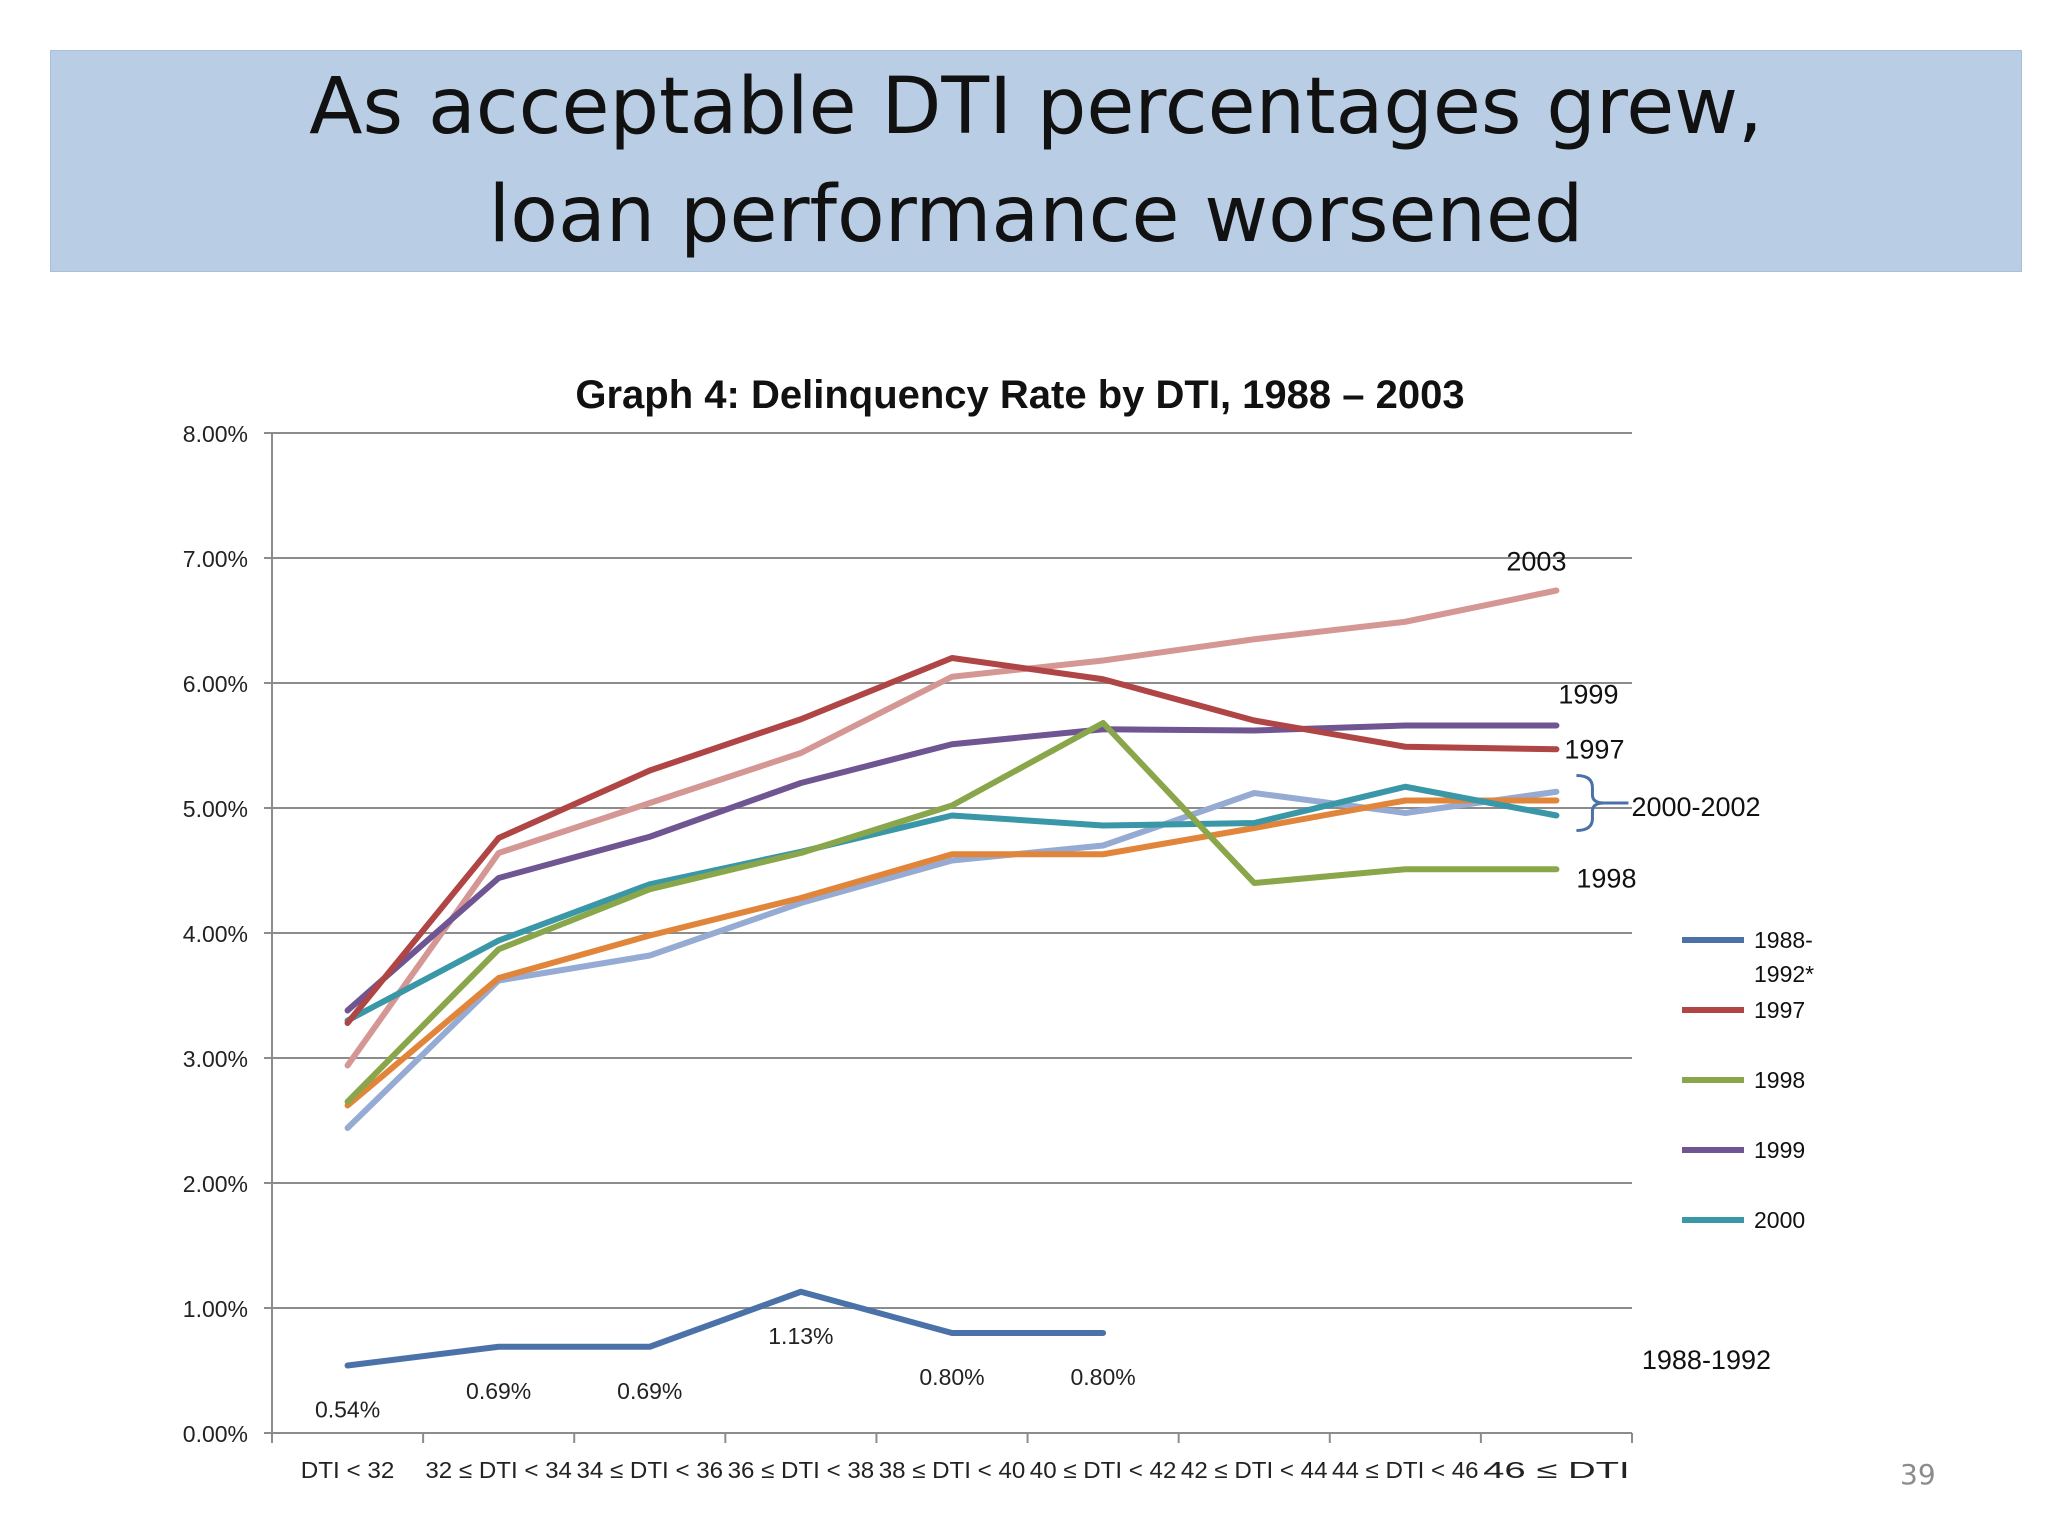  I want to click on data-label: 1.13%, so click(800, 1336).